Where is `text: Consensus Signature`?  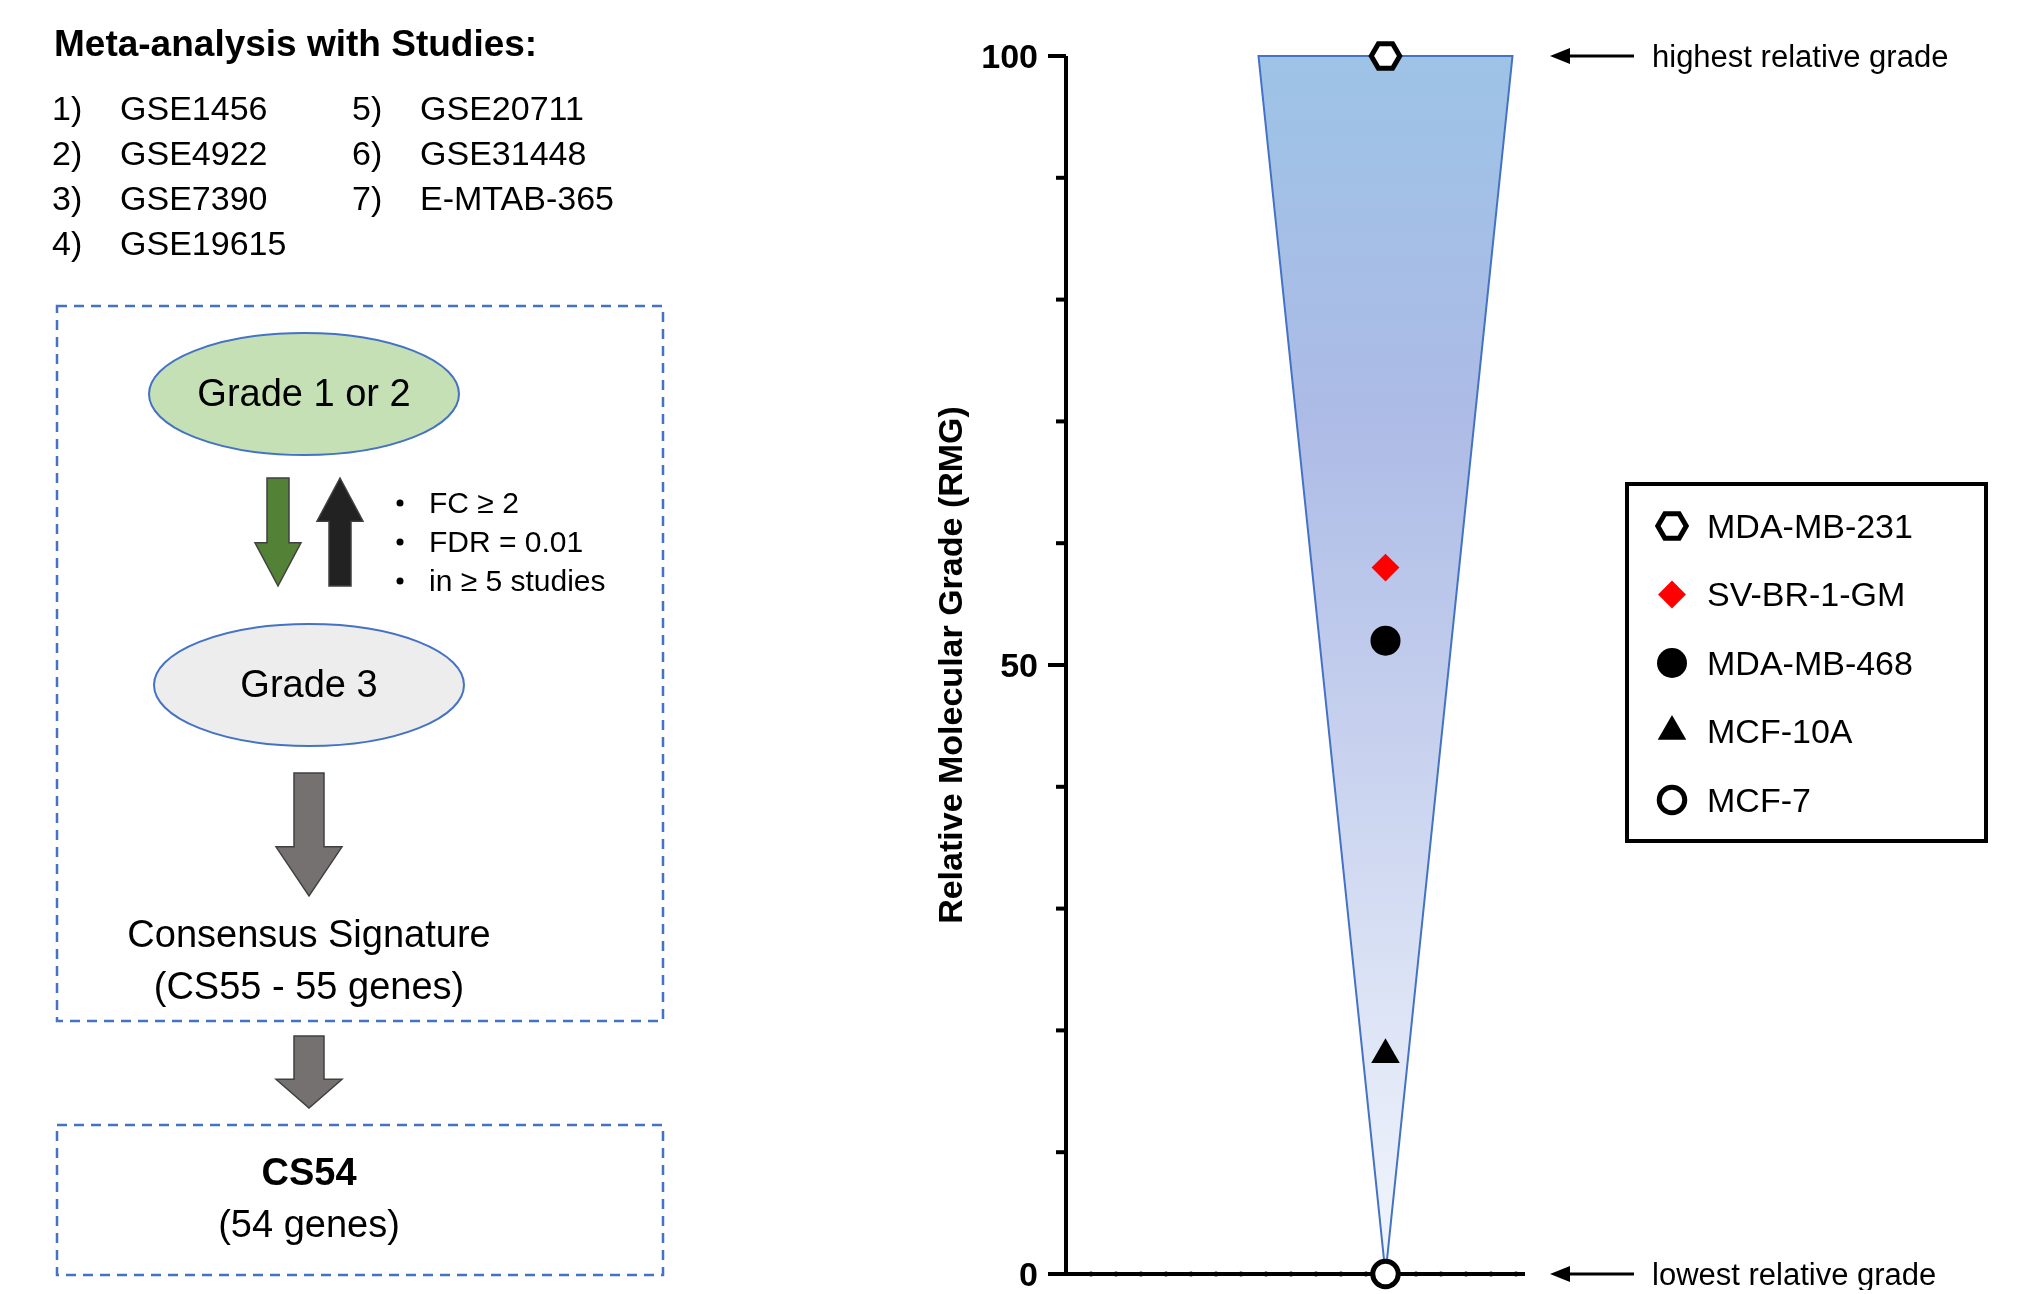 text: Consensus Signature is located at coordinates (309, 934).